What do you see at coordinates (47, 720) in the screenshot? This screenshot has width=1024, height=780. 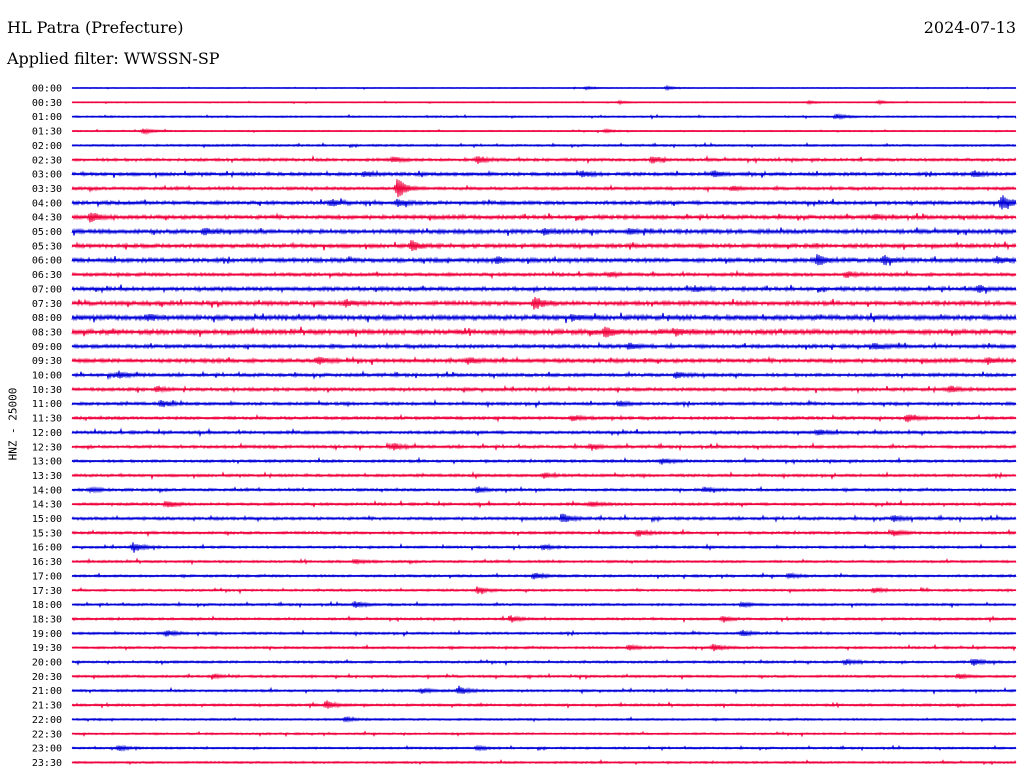 I see `row-time-label: 22:00` at bounding box center [47, 720].